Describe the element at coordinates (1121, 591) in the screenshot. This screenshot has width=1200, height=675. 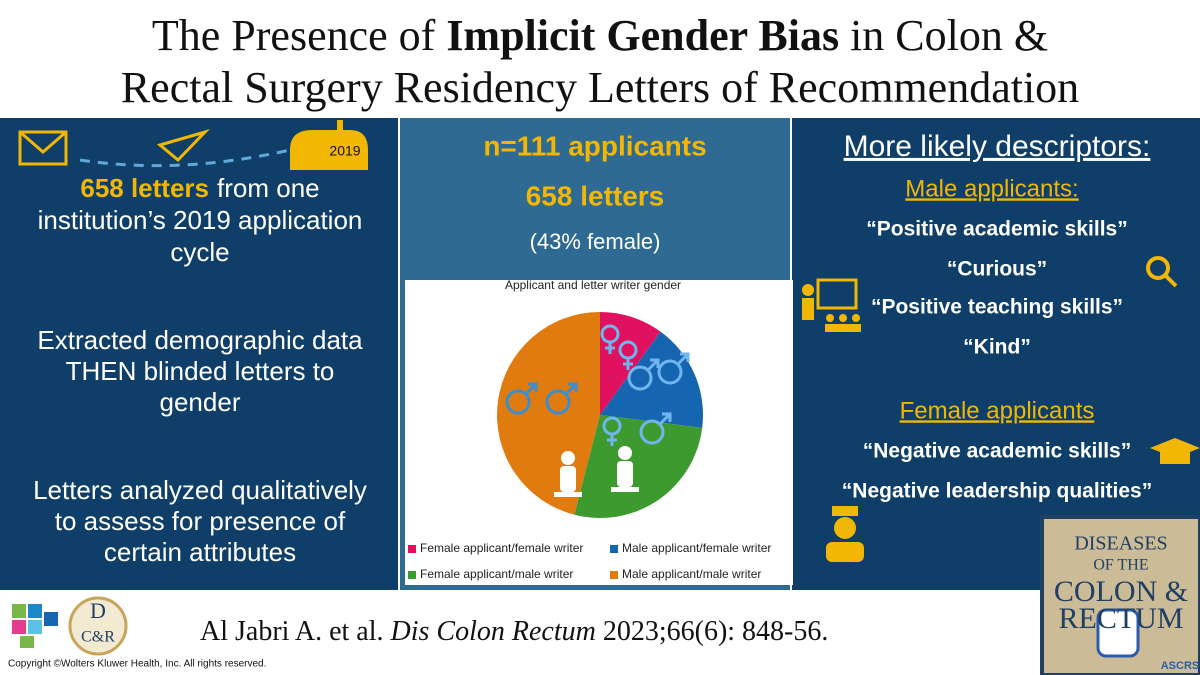
I see `journal-text: COLON &` at that location.